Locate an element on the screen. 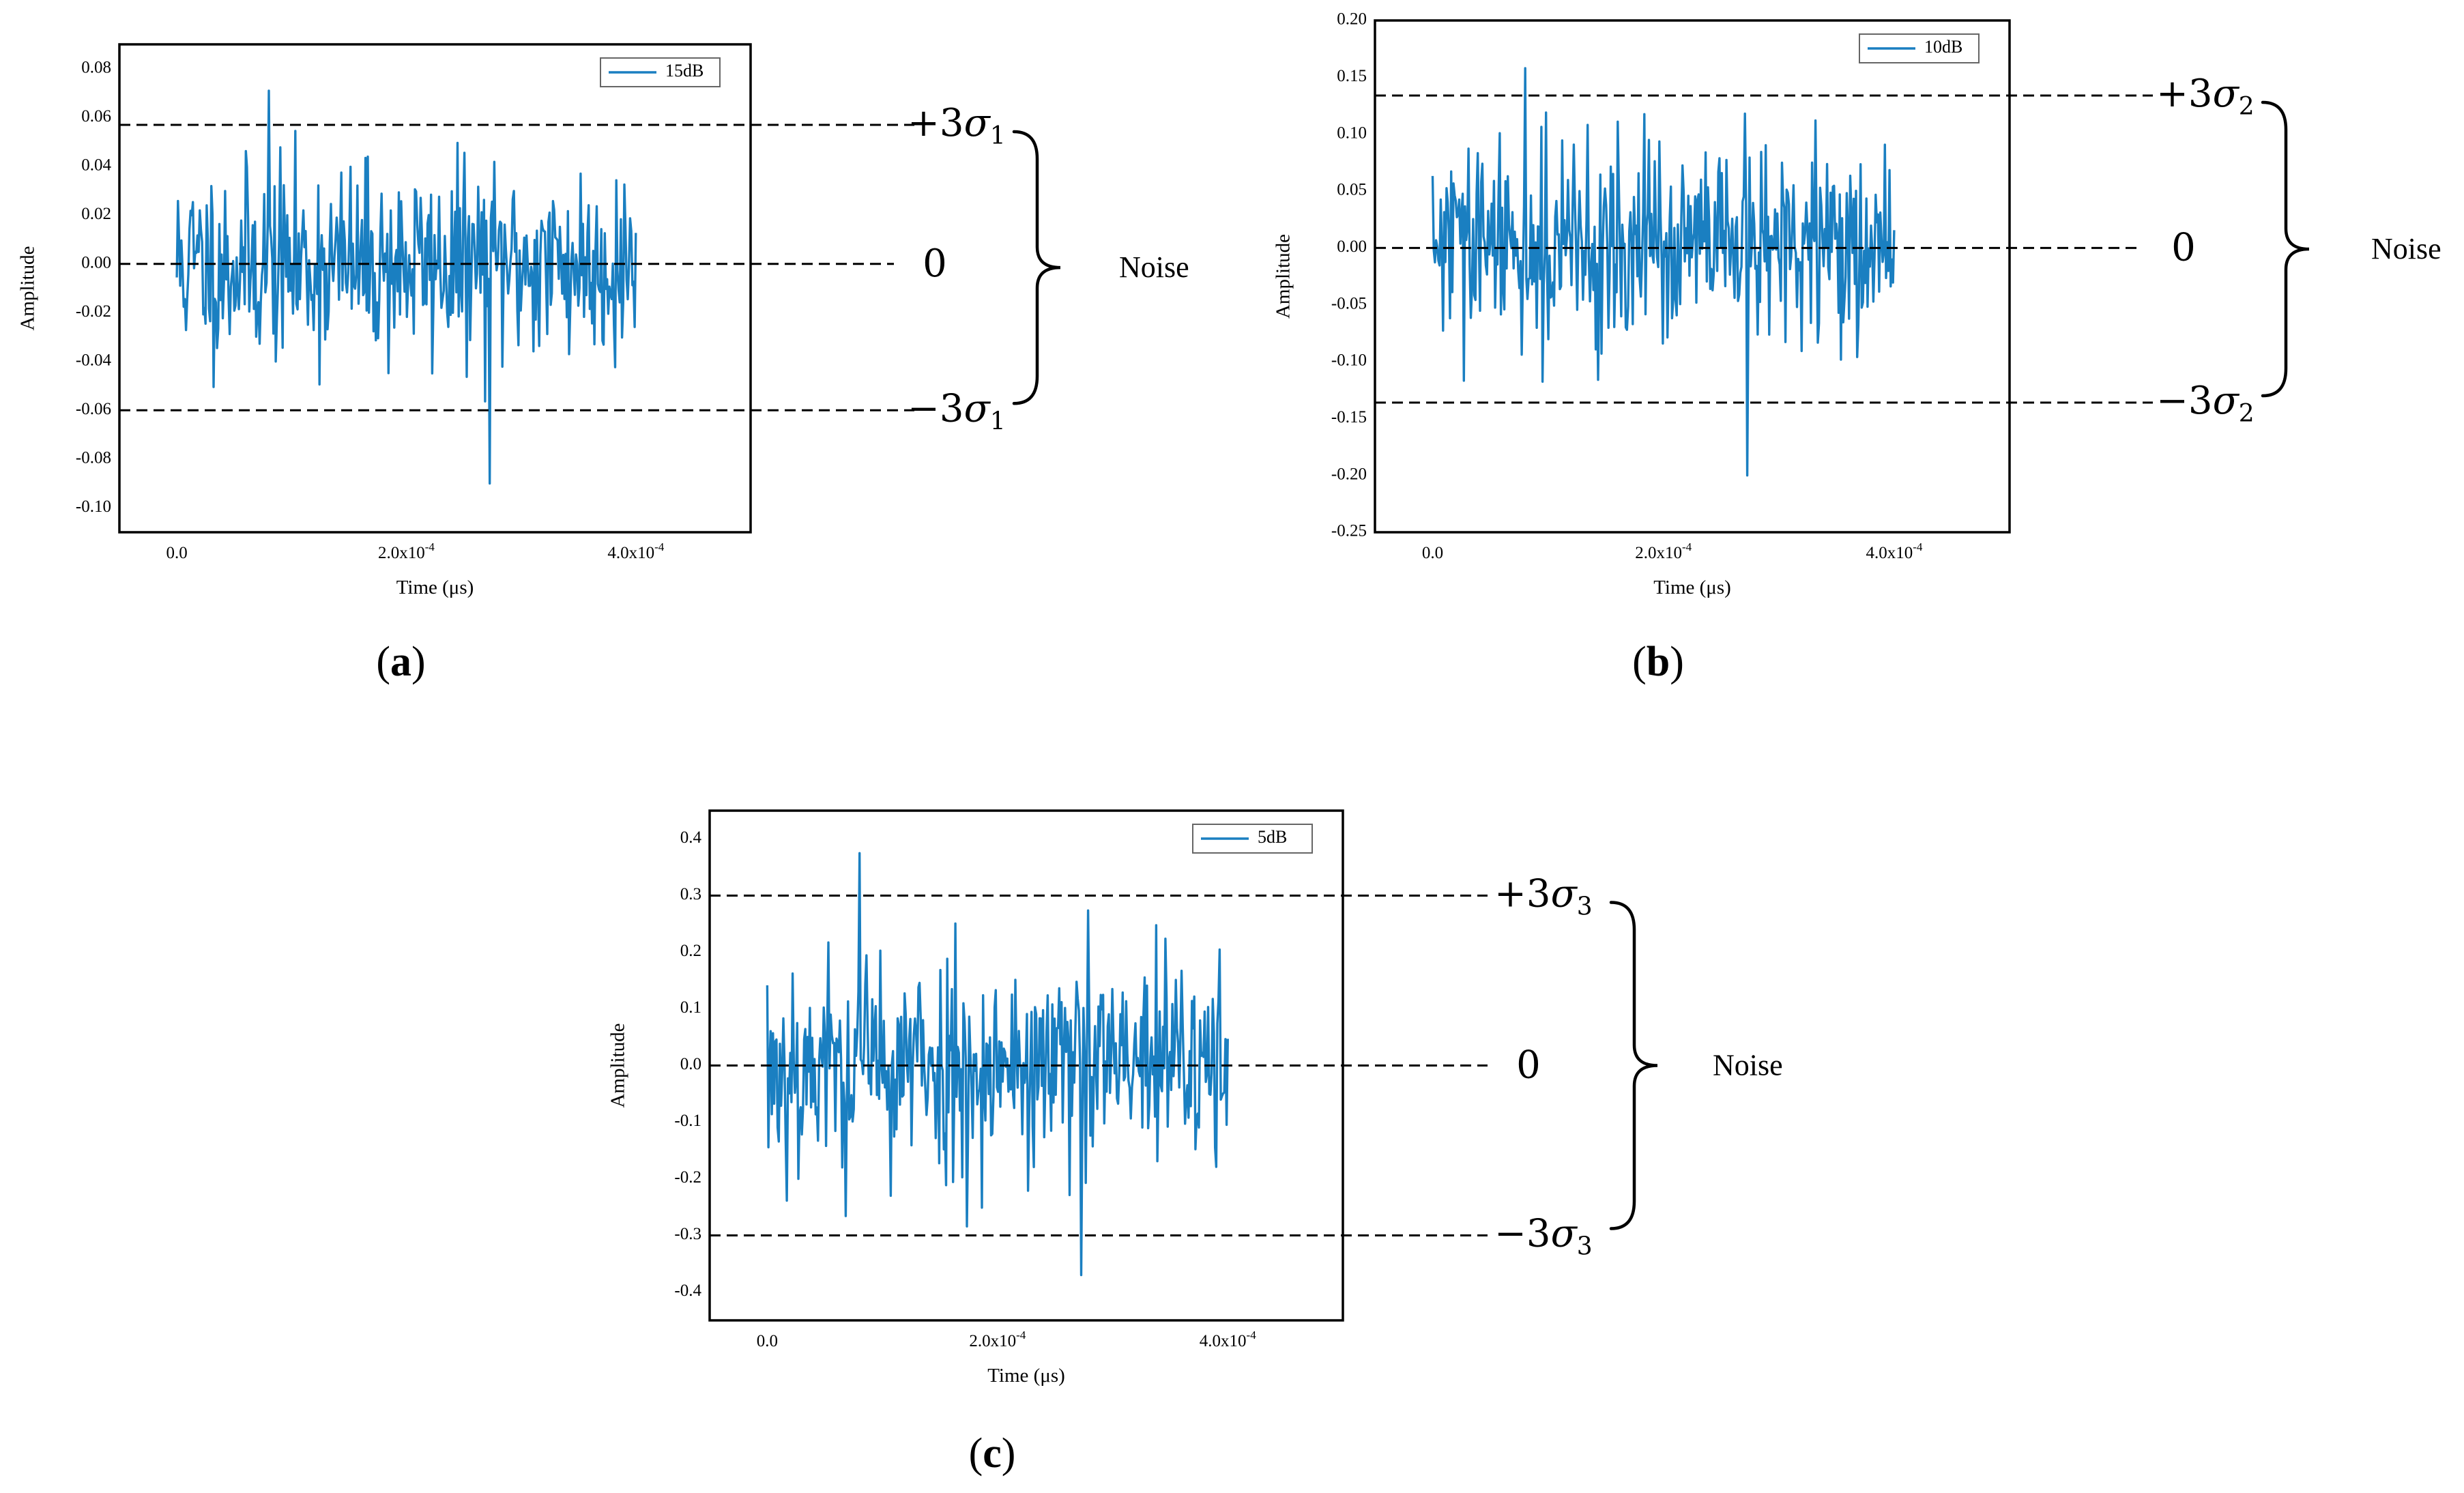  ytick-label: 0.0 is located at coordinates (690, 1064).